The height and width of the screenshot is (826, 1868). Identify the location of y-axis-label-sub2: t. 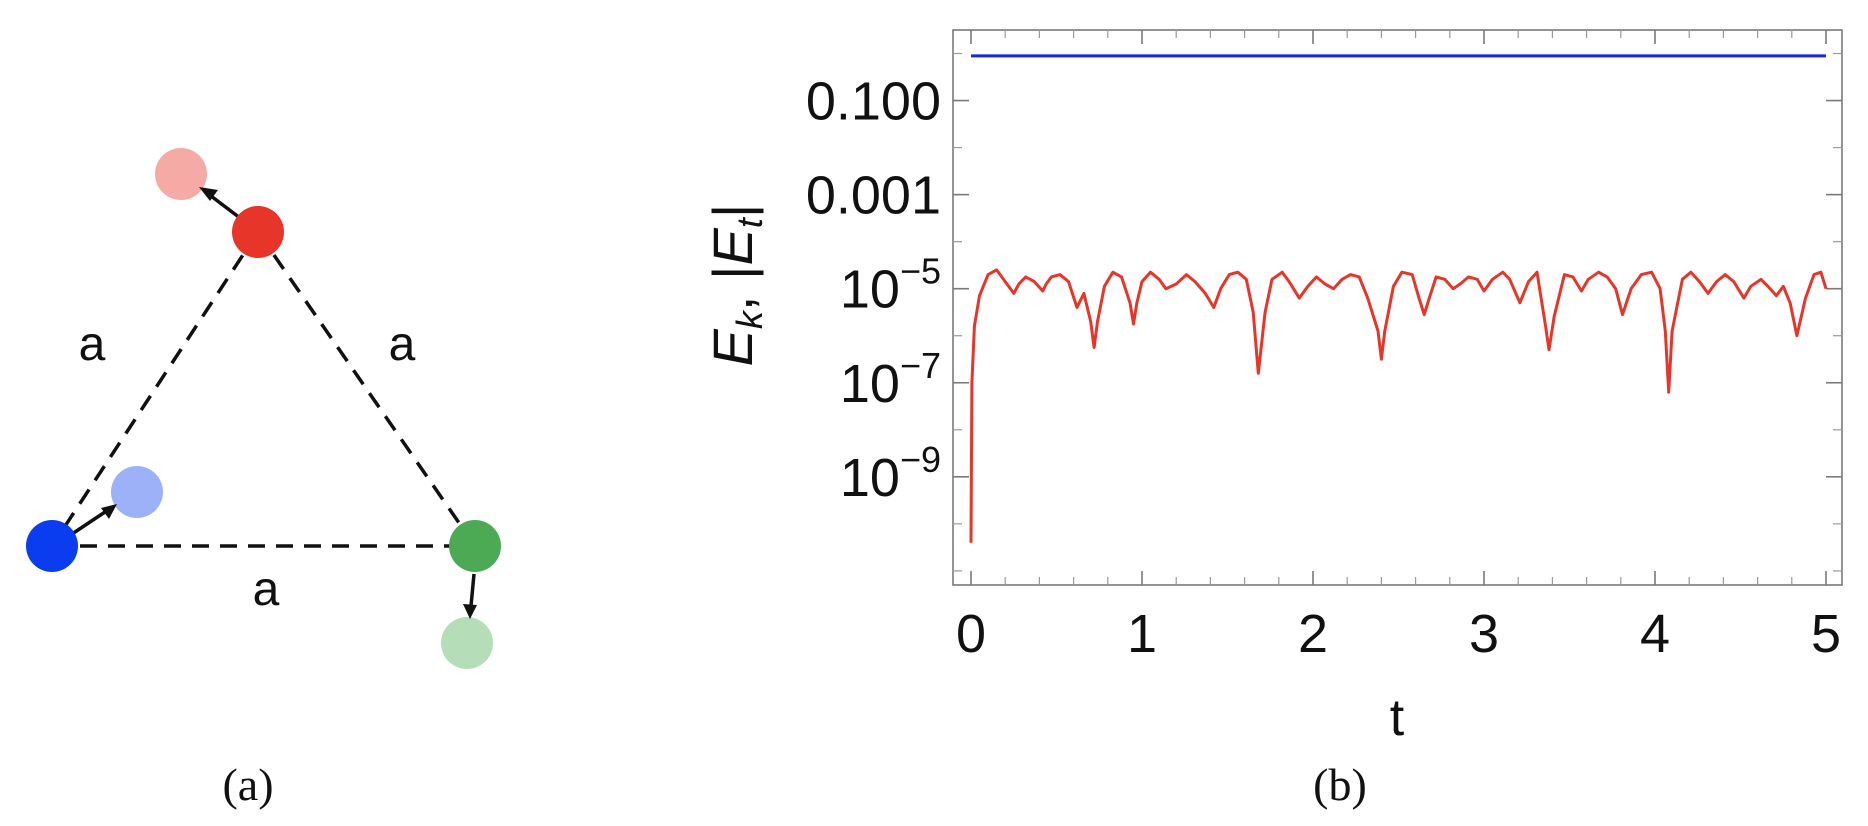
(749, 222).